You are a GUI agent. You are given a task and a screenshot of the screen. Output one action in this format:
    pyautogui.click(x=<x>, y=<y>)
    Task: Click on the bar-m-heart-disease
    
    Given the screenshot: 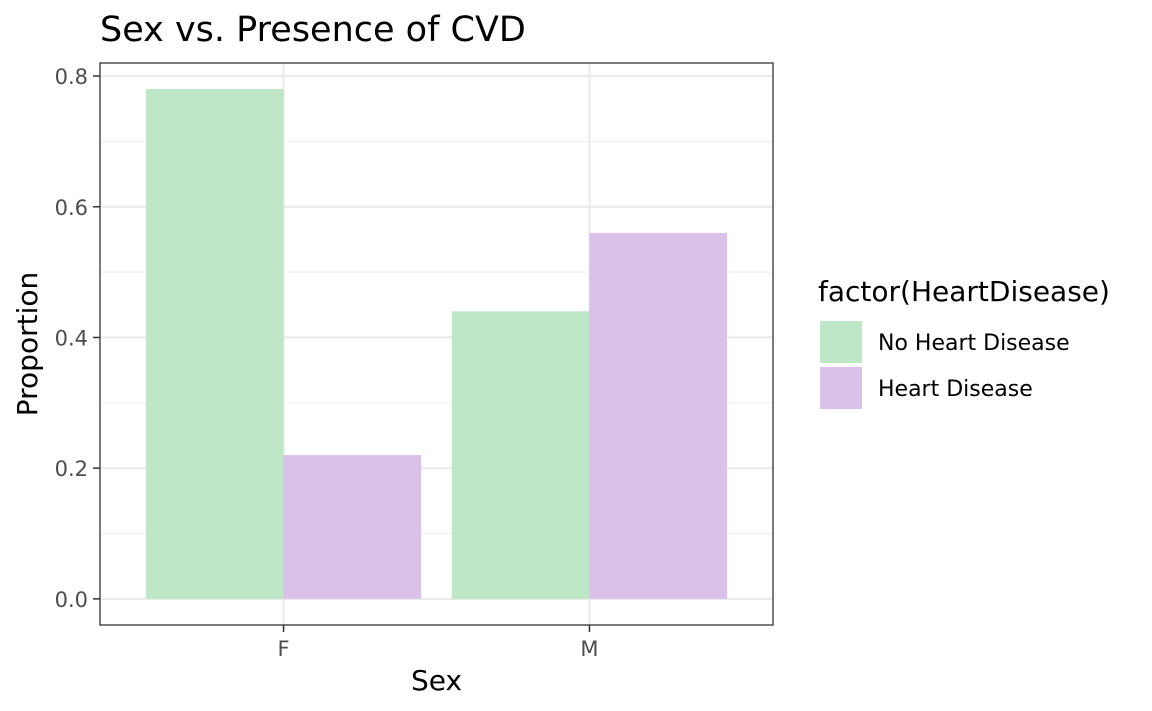 What is the action you would take?
    pyautogui.click(x=658, y=415)
    